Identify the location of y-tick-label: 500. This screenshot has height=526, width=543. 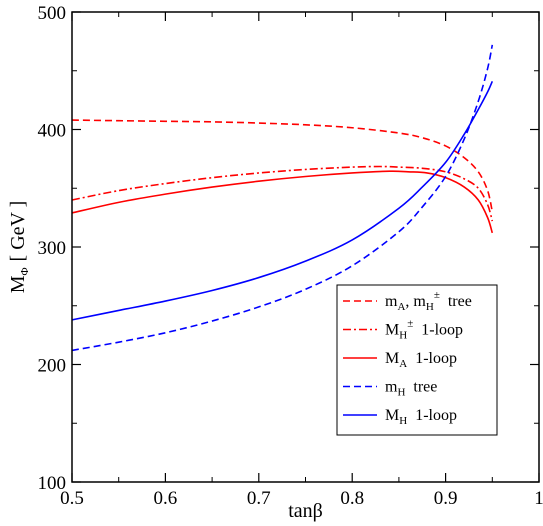
(52, 13).